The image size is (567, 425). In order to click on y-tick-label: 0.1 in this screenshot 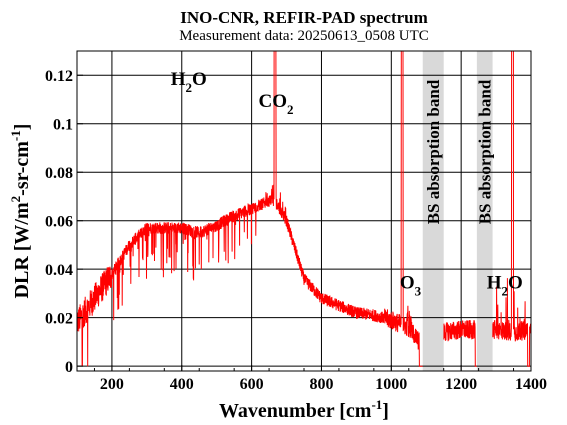, I will do `click(63, 125)`.